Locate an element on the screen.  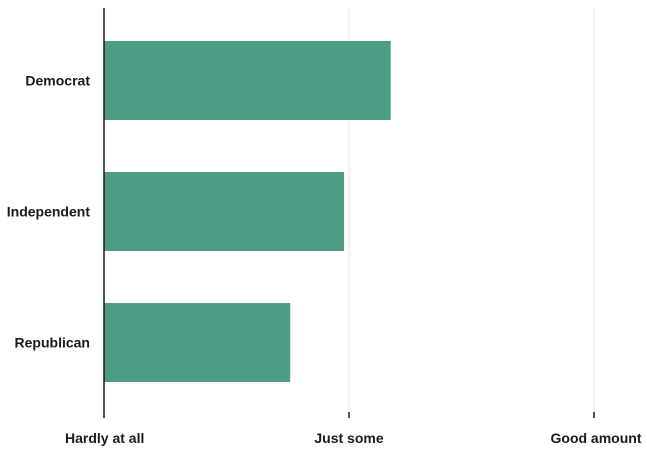
bar-independent is located at coordinates (224, 211).